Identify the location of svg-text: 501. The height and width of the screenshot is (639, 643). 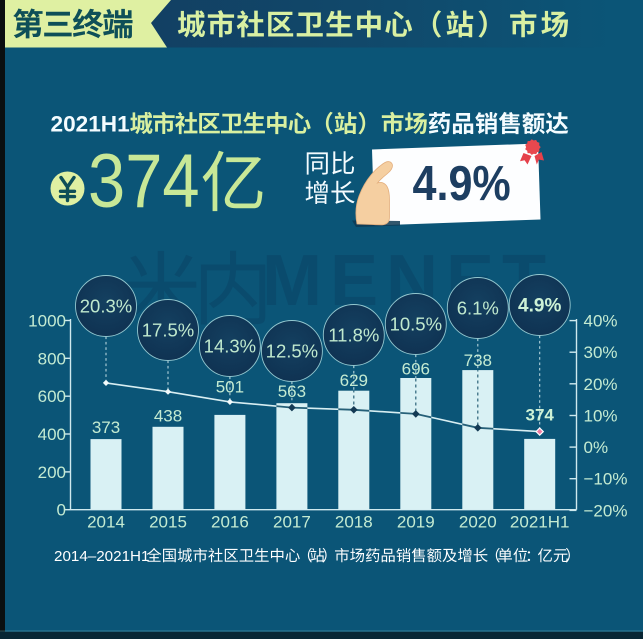
(230, 387).